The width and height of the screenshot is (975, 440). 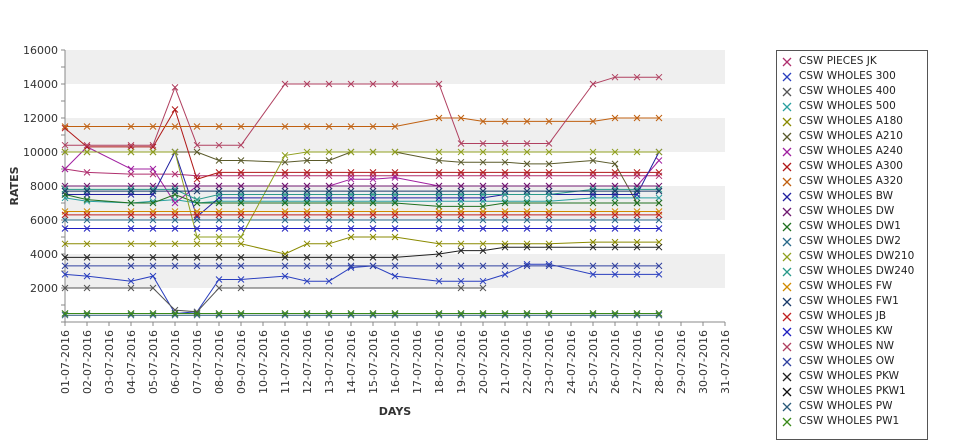 What do you see at coordinates (40, 84) in the screenshot?
I see `y-tick-label: 14000` at bounding box center [40, 84].